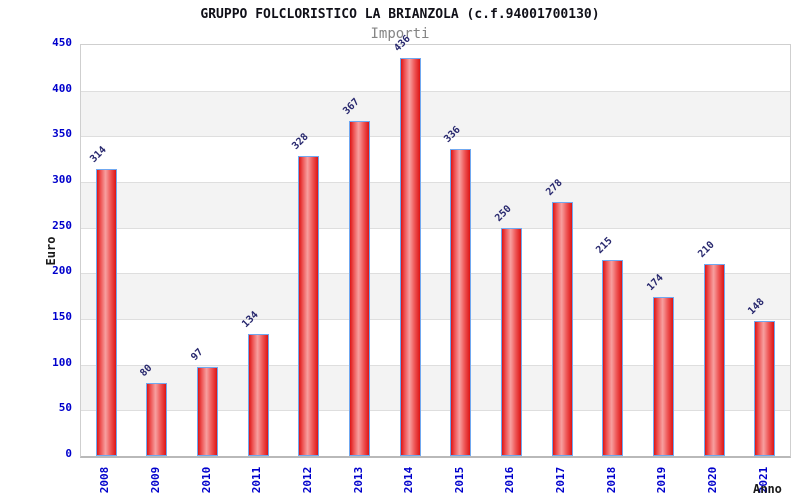 The width and height of the screenshot is (800, 500). I want to click on bar-2017, so click(562, 329).